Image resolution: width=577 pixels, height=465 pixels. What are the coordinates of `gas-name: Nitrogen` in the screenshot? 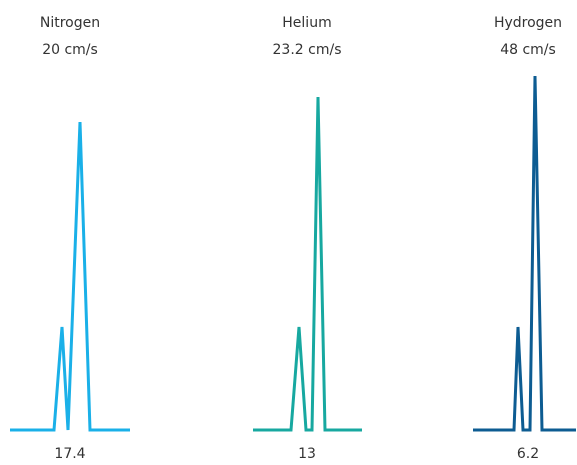 It's located at (70, 23).